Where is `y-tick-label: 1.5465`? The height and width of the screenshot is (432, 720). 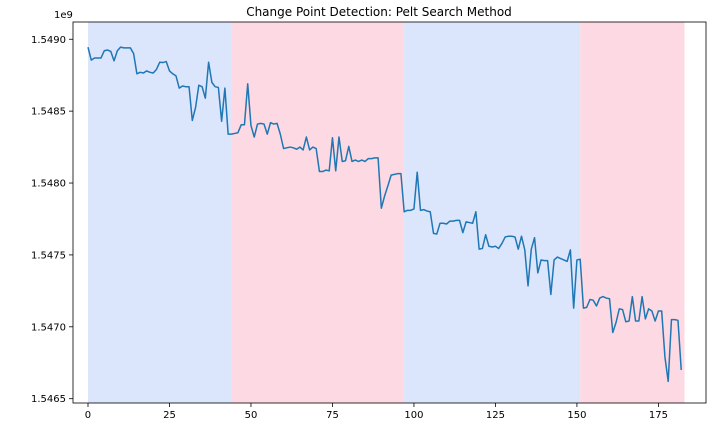
y-tick-label: 1.5465 is located at coordinates (48, 399).